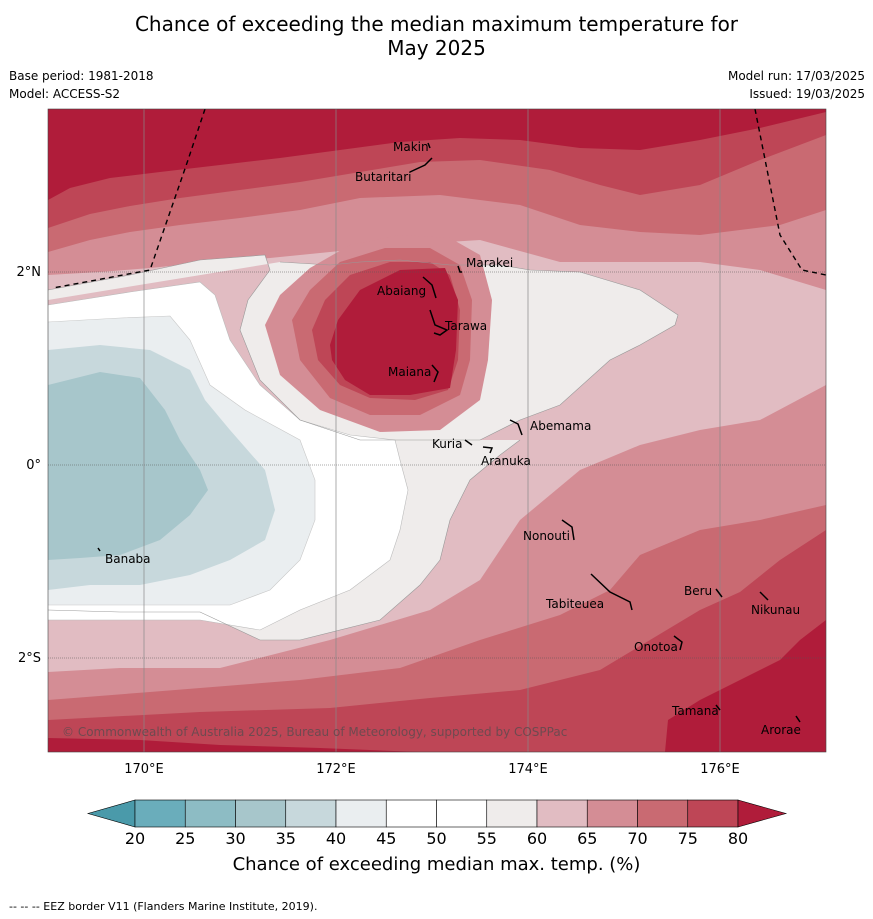 The height and width of the screenshot is (919, 873). Describe the element at coordinates (111, 813) in the screenshot. I see `colorbar-extend-low` at that location.